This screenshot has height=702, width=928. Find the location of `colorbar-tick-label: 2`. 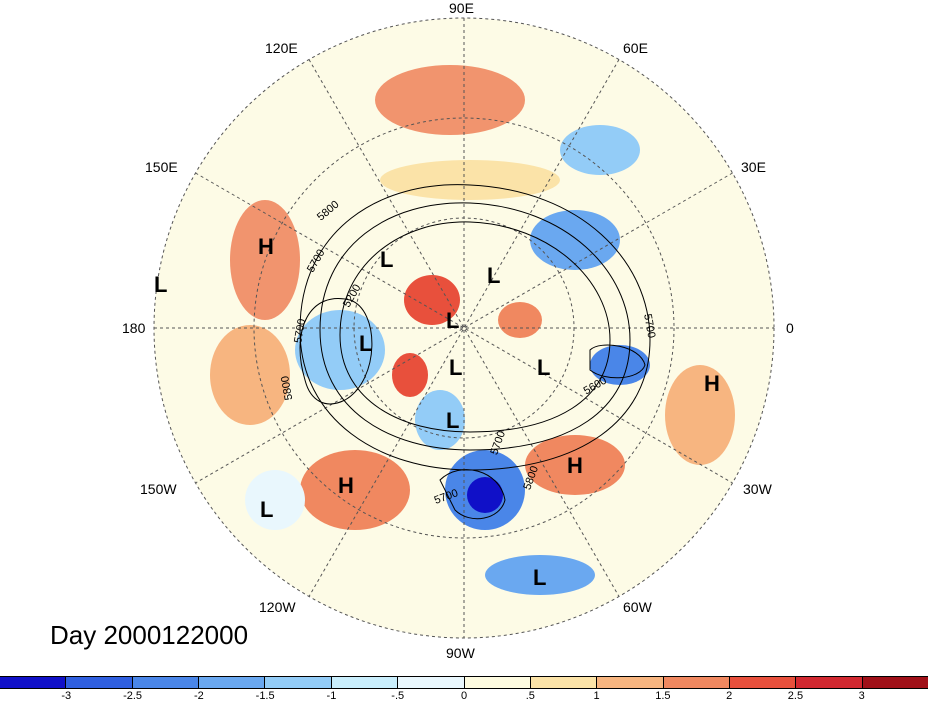

colorbar-tick-label: 2 is located at coordinates (729, 696).